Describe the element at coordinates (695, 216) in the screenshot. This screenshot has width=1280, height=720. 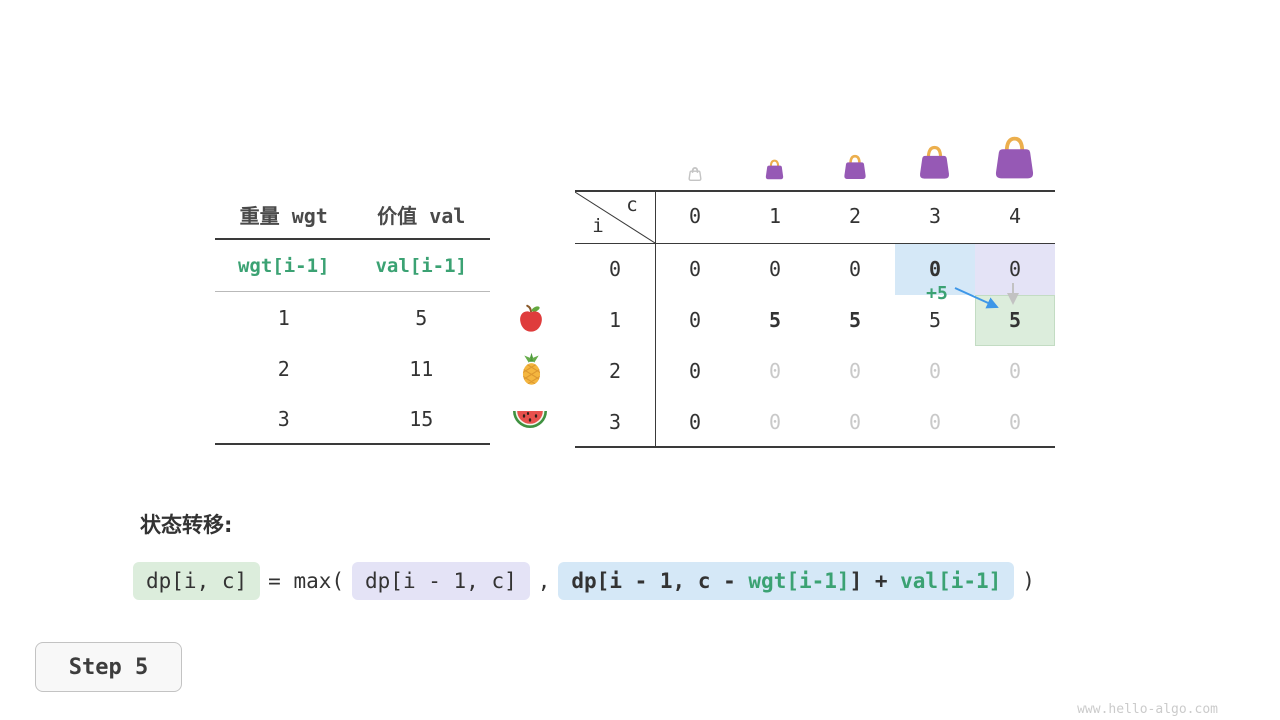
I see `dp-col-header: 0` at that location.